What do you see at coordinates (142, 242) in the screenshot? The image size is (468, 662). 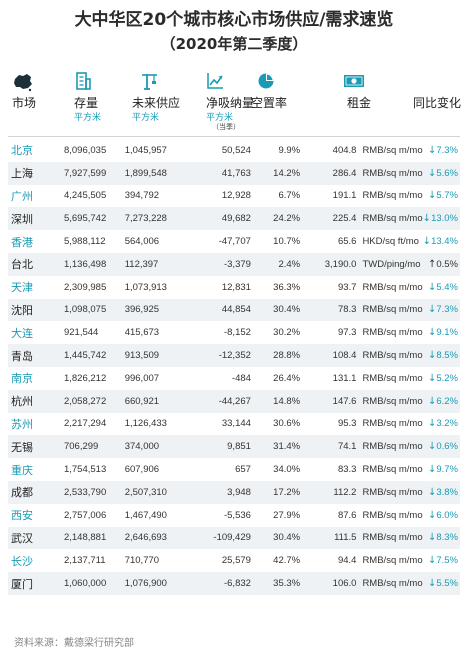 I see `future-supply-cell: 564,006` at bounding box center [142, 242].